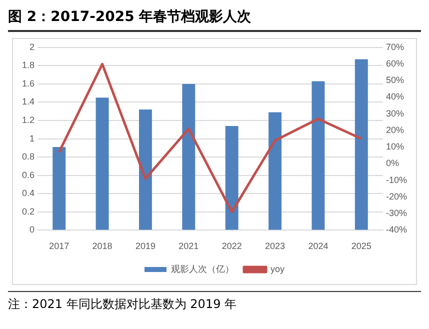  What do you see at coordinates (395, 129) in the screenshot?
I see `y2-tick-label: 20%` at bounding box center [395, 129].